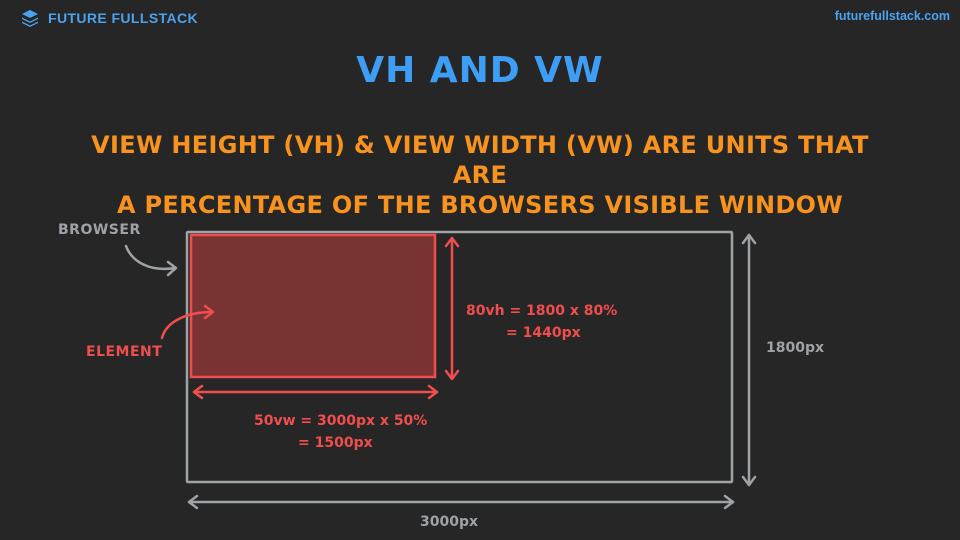 Image resolution: width=960 pixels, height=540 pixels. I want to click on height-formula: 80vh = 1800 x 80% = 1440px, so click(541, 322).